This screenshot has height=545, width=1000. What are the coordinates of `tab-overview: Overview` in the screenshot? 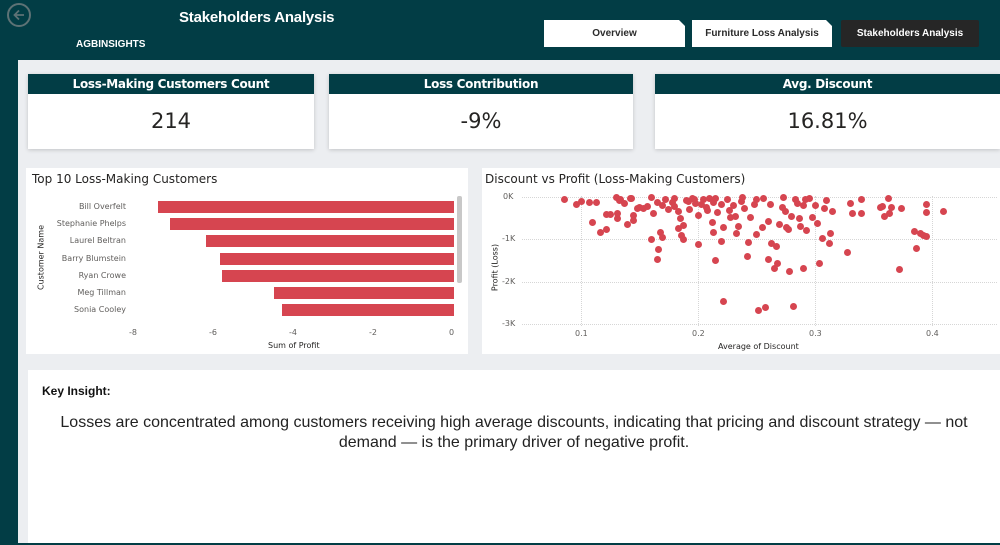 It's located at (614, 33).